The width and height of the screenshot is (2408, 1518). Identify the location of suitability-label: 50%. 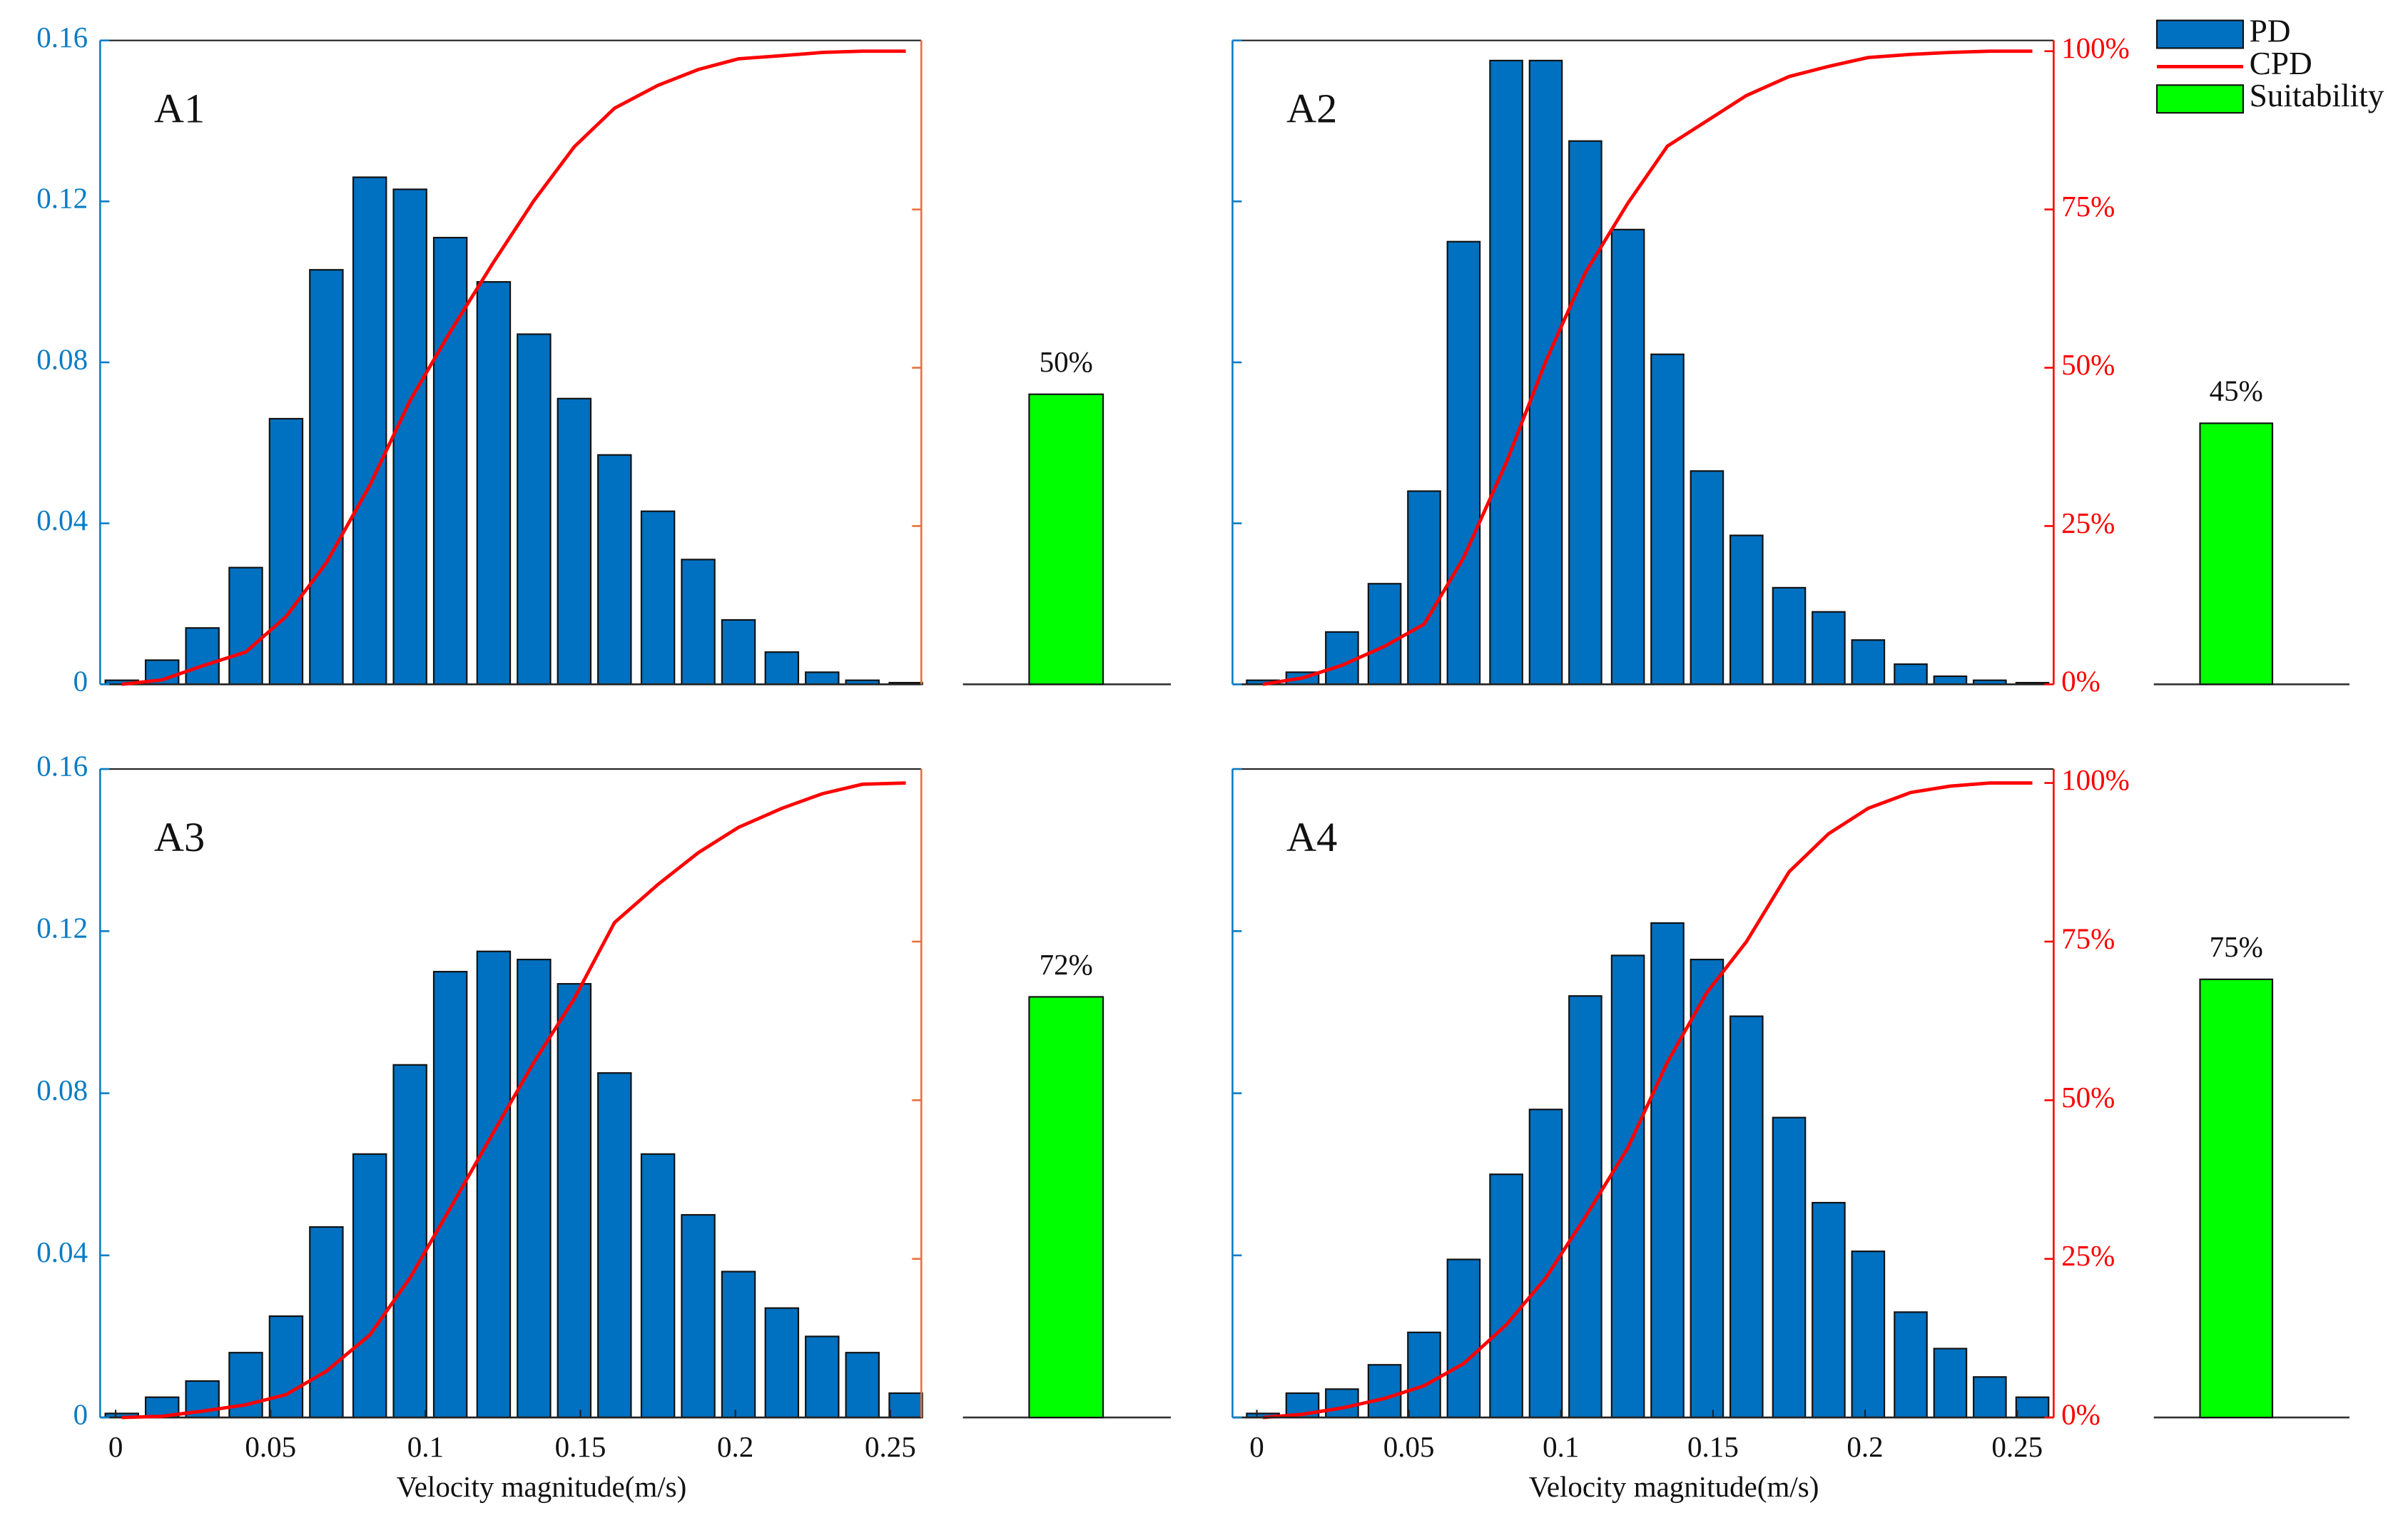
(1066, 362).